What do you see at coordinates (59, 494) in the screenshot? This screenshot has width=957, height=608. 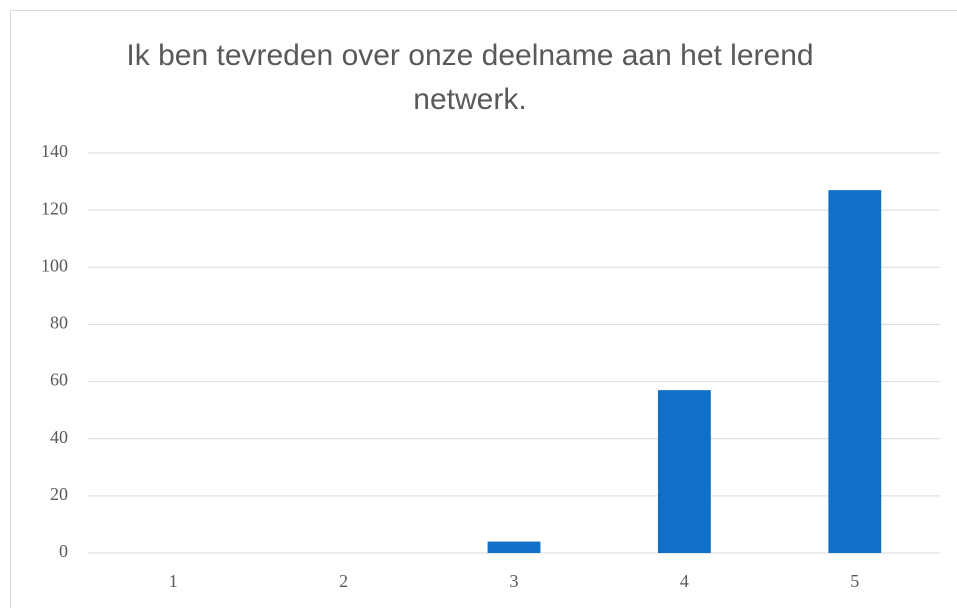 I see `y-tick-label: 20` at bounding box center [59, 494].